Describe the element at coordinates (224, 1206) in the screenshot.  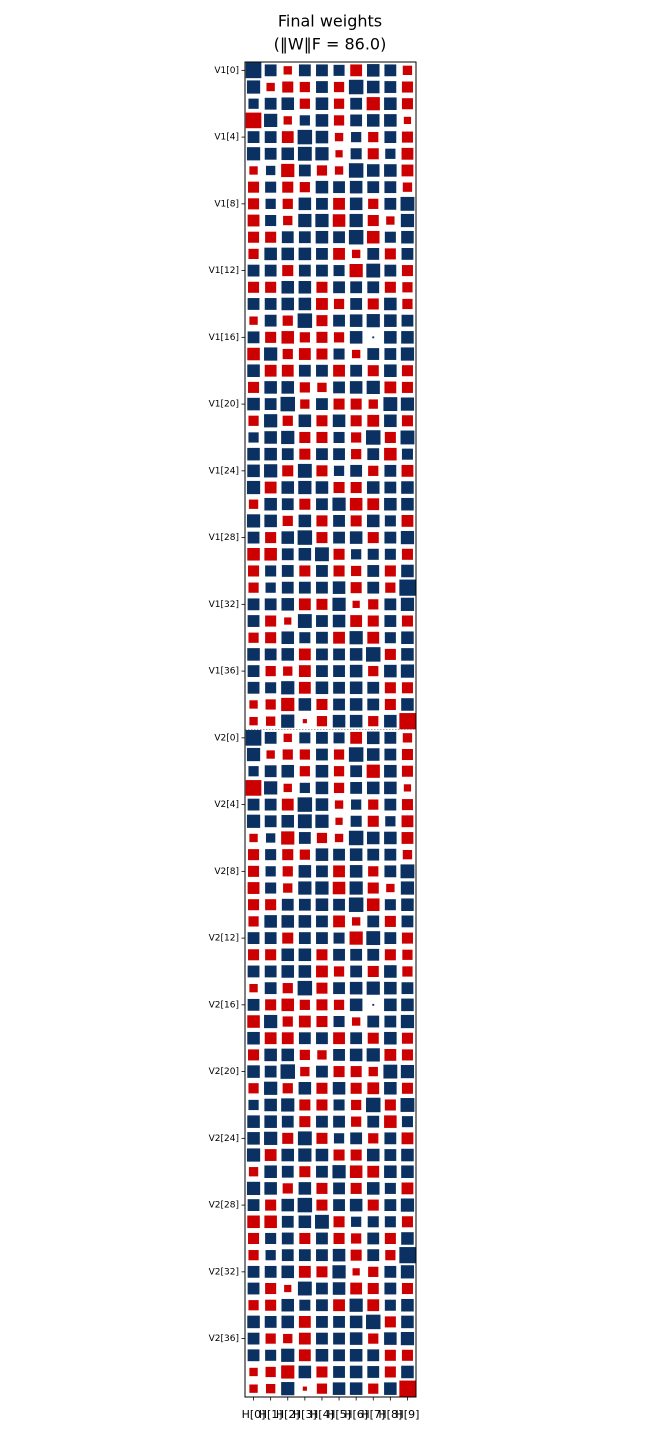
I see `y-tick-label: V2[28]` at that location.